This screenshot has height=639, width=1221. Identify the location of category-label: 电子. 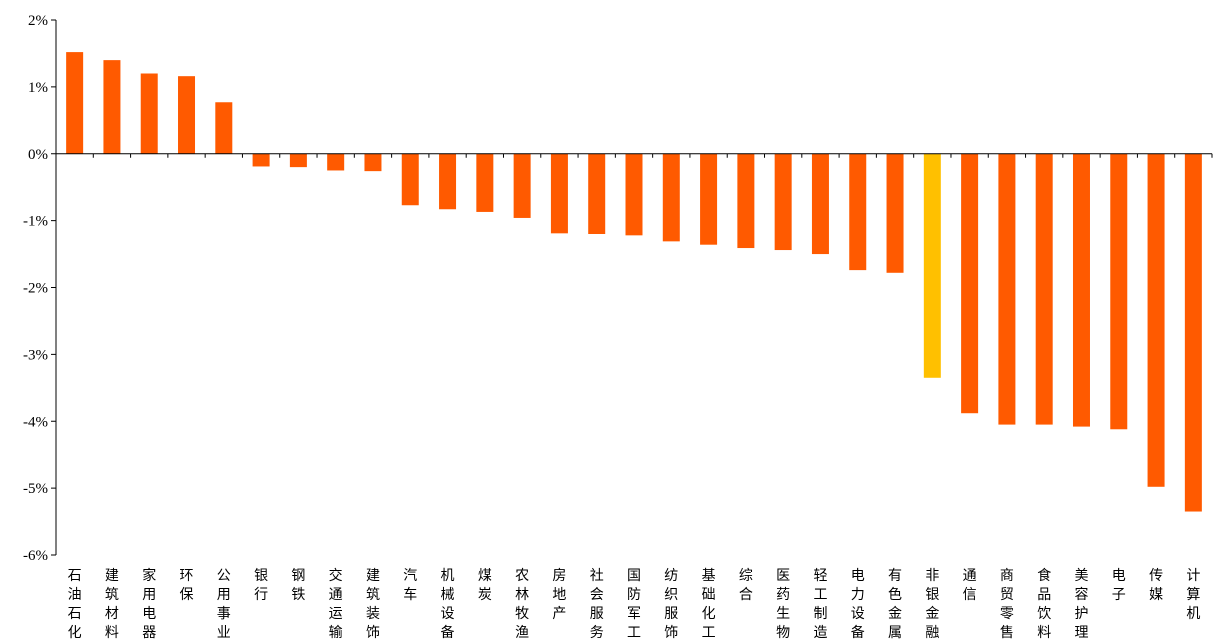
(1119, 585).